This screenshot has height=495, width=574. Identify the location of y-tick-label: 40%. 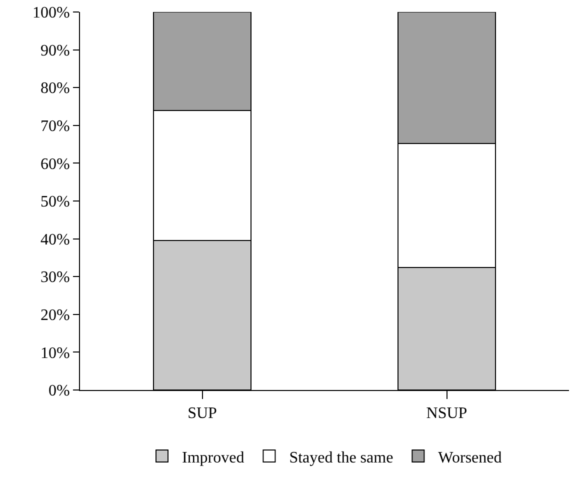
(55, 239).